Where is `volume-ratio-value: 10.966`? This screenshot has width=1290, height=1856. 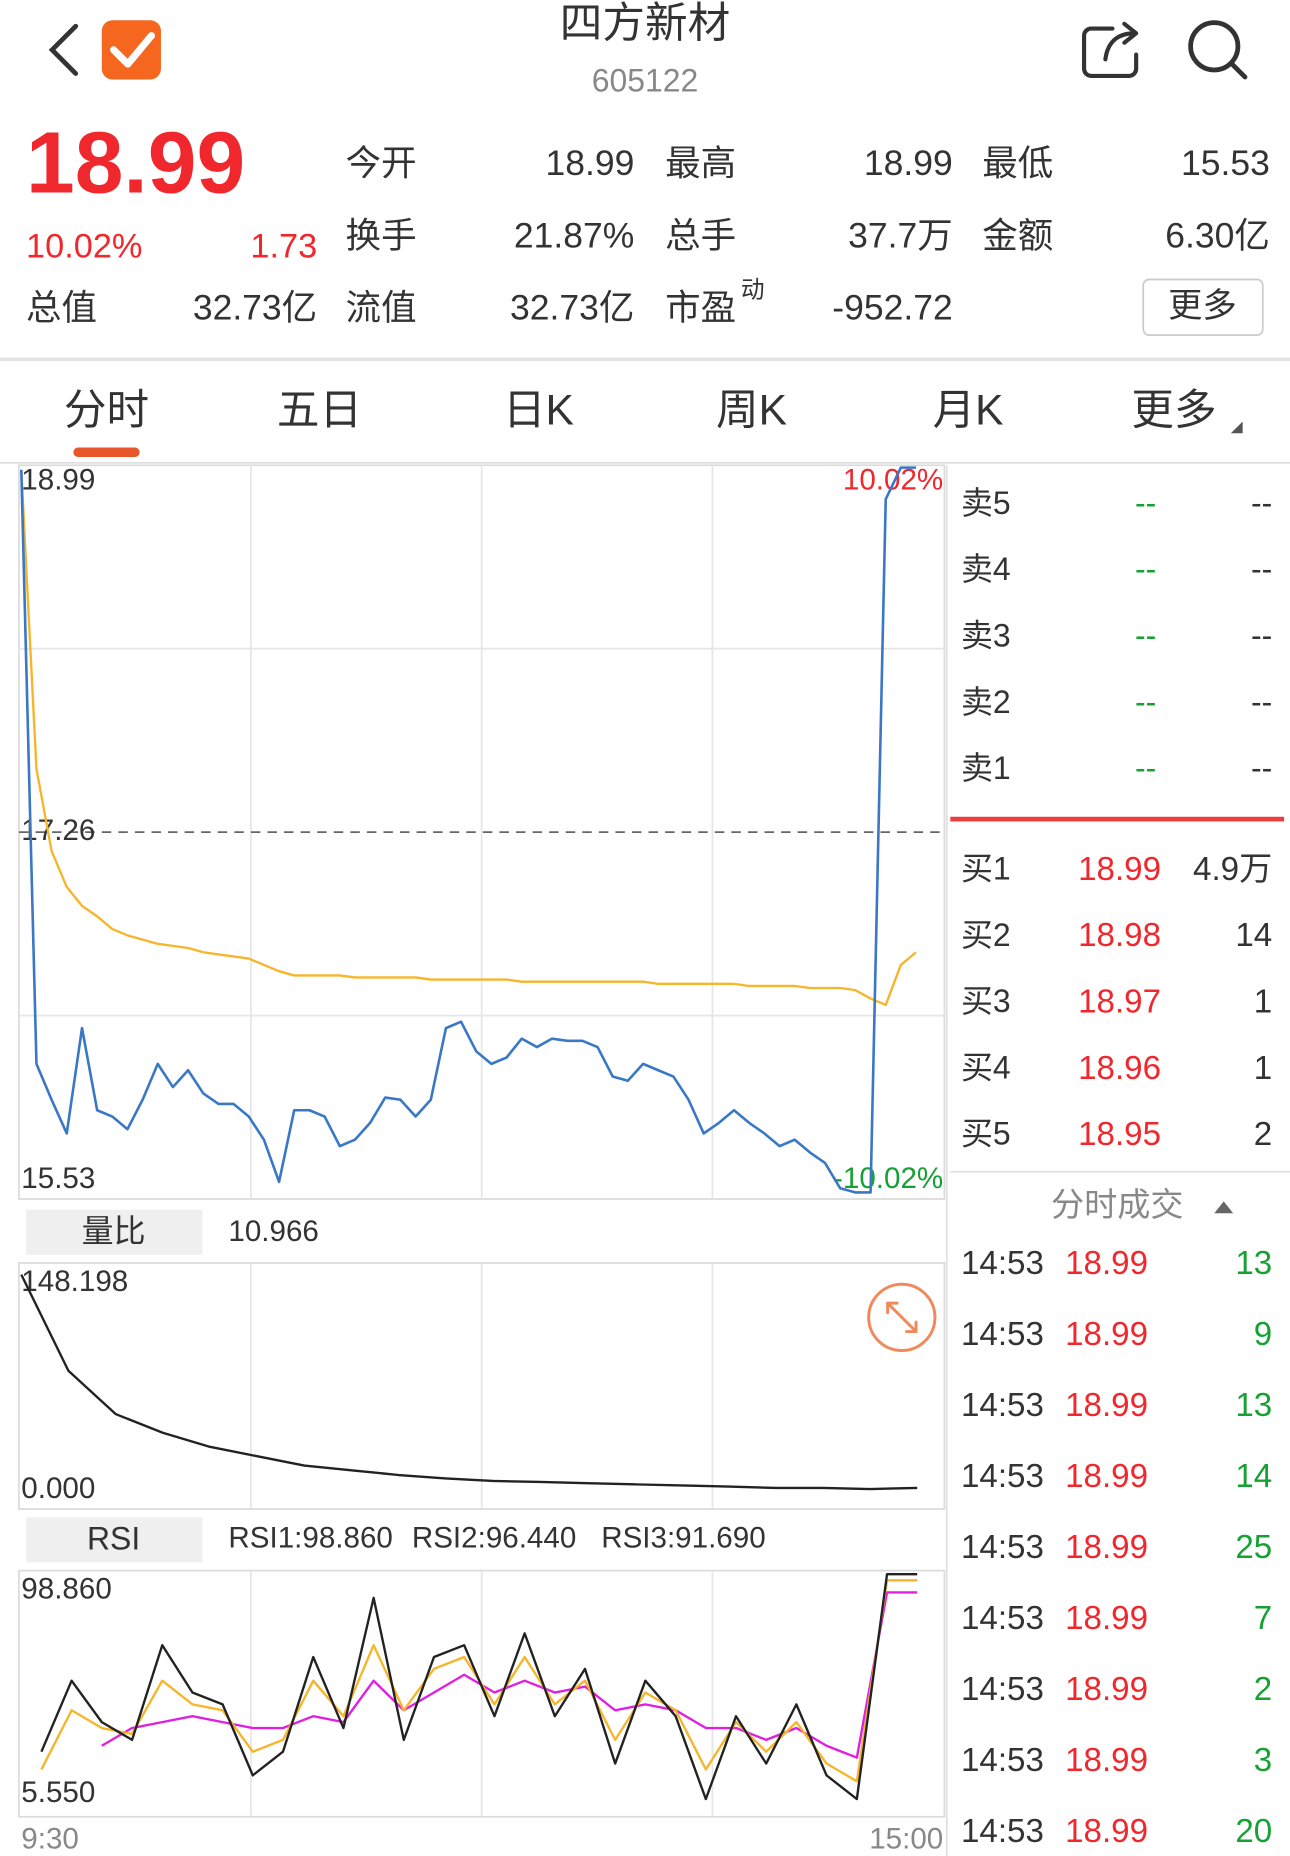 volume-ratio-value: 10.966 is located at coordinates (273, 1231).